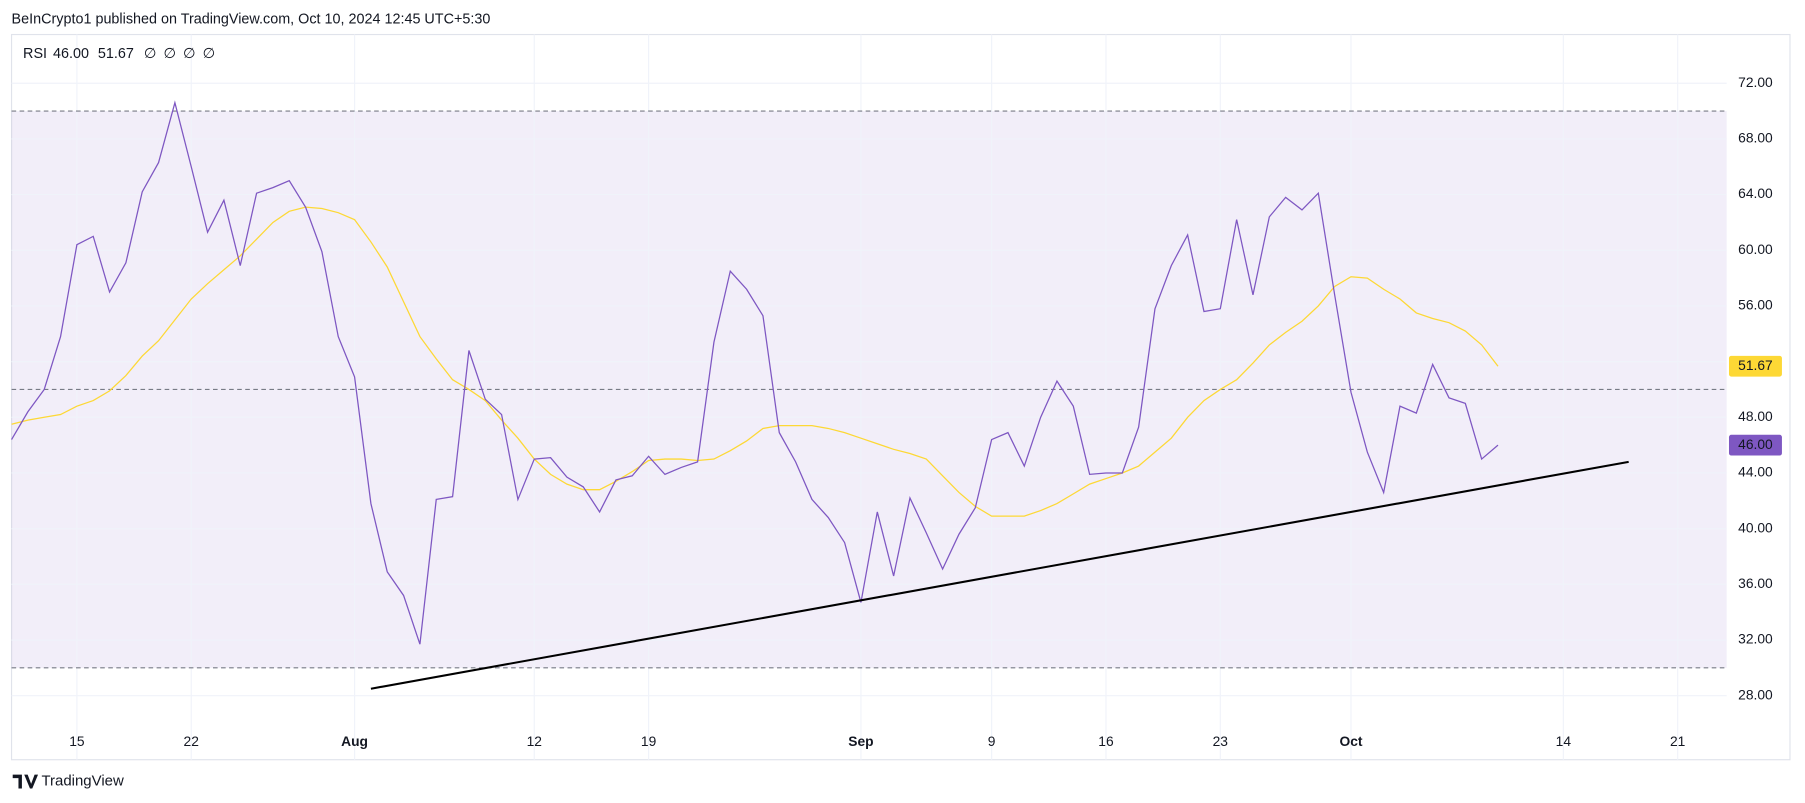 The image size is (1805, 803). I want to click on x-tick-label: 16, so click(1106, 741).